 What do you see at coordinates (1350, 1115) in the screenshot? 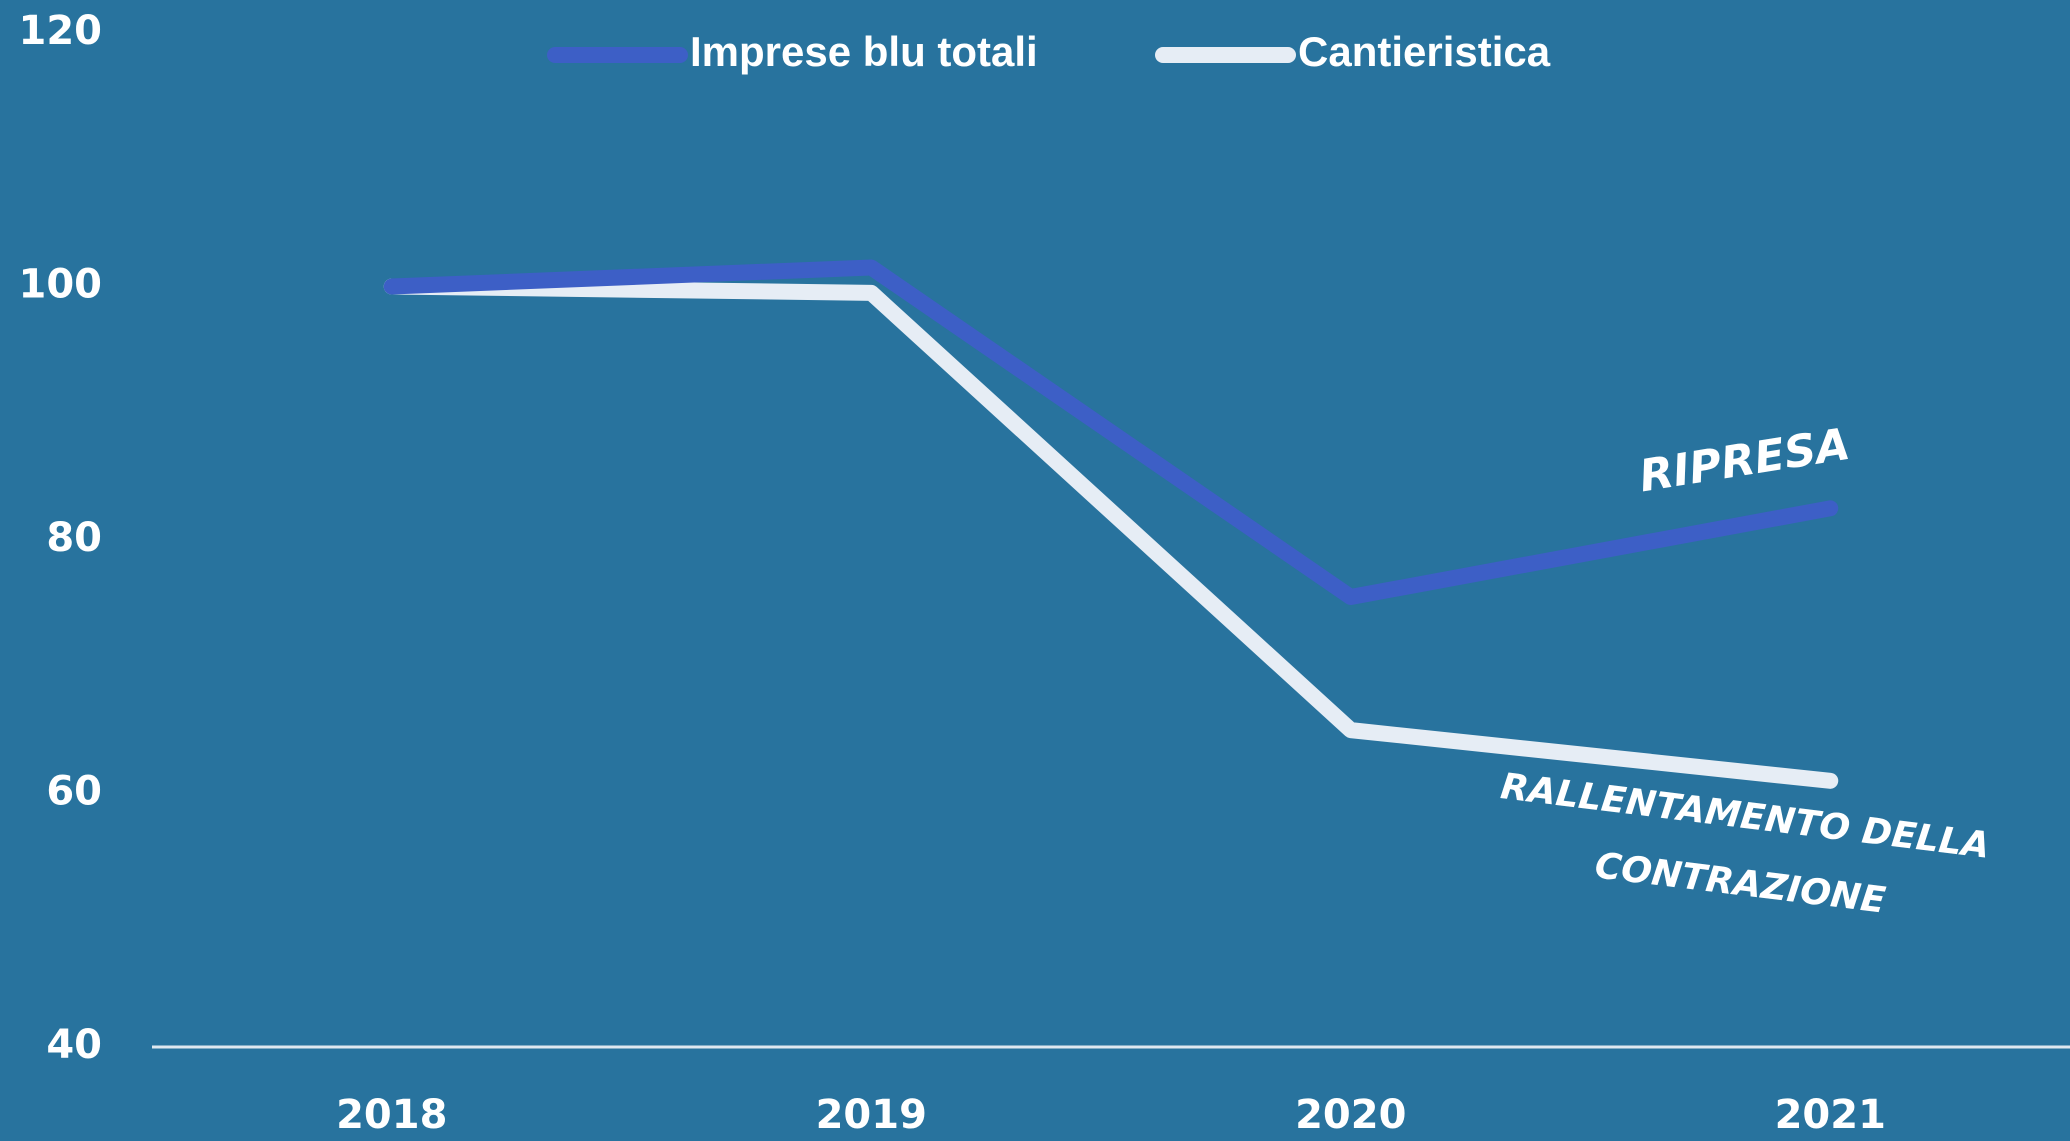
I see `x-tick-label: 2020` at bounding box center [1350, 1115].